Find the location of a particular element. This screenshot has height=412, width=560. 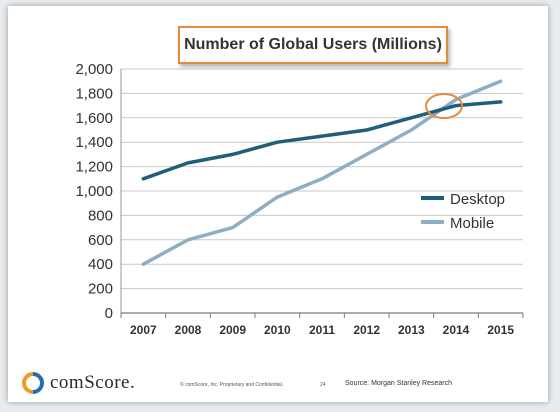

comscore-logo: comScore. is located at coordinates (78, 383).